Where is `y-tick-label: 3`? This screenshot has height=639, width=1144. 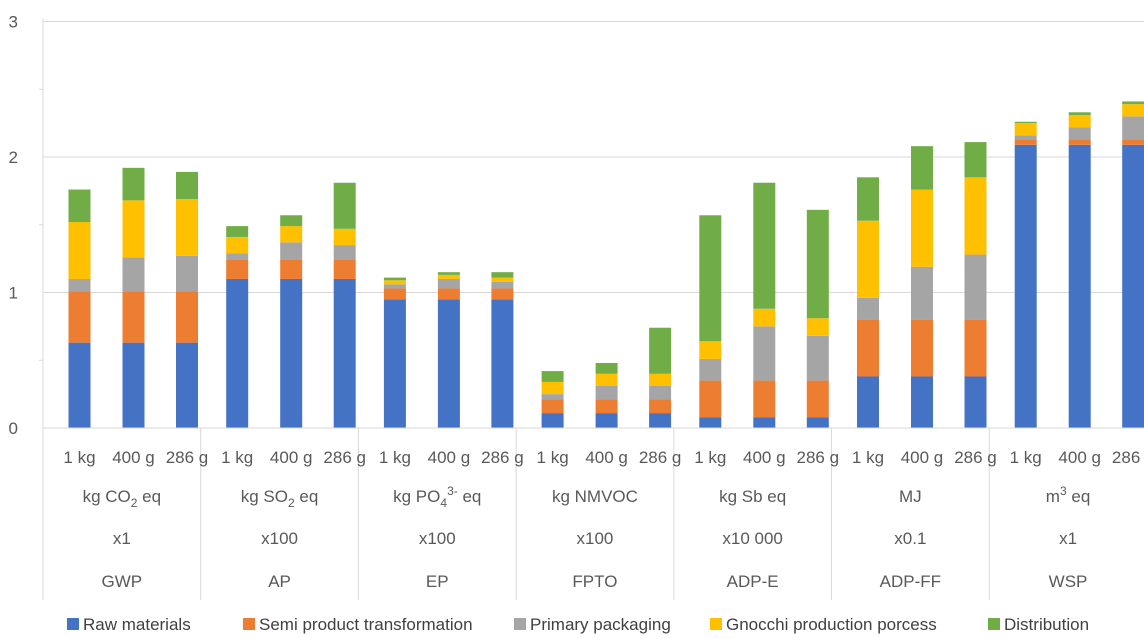
y-tick-label: 3 is located at coordinates (13, 22).